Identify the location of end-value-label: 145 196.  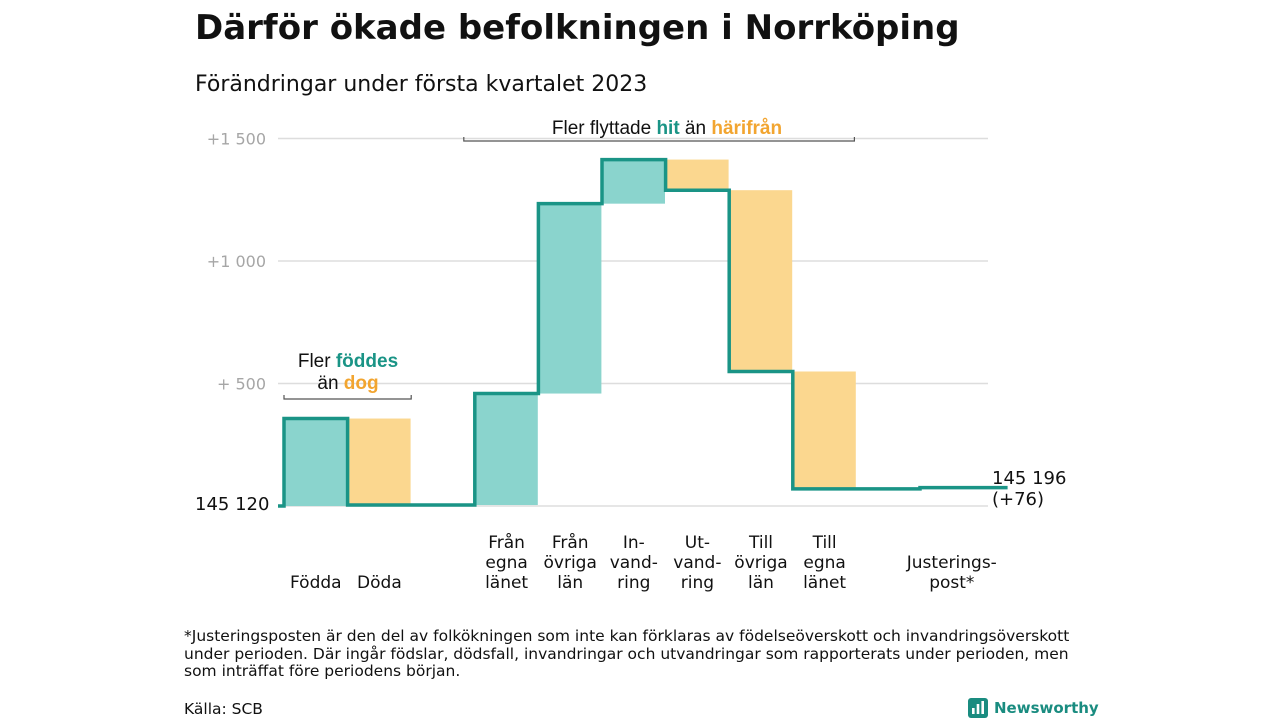
(1029, 478).